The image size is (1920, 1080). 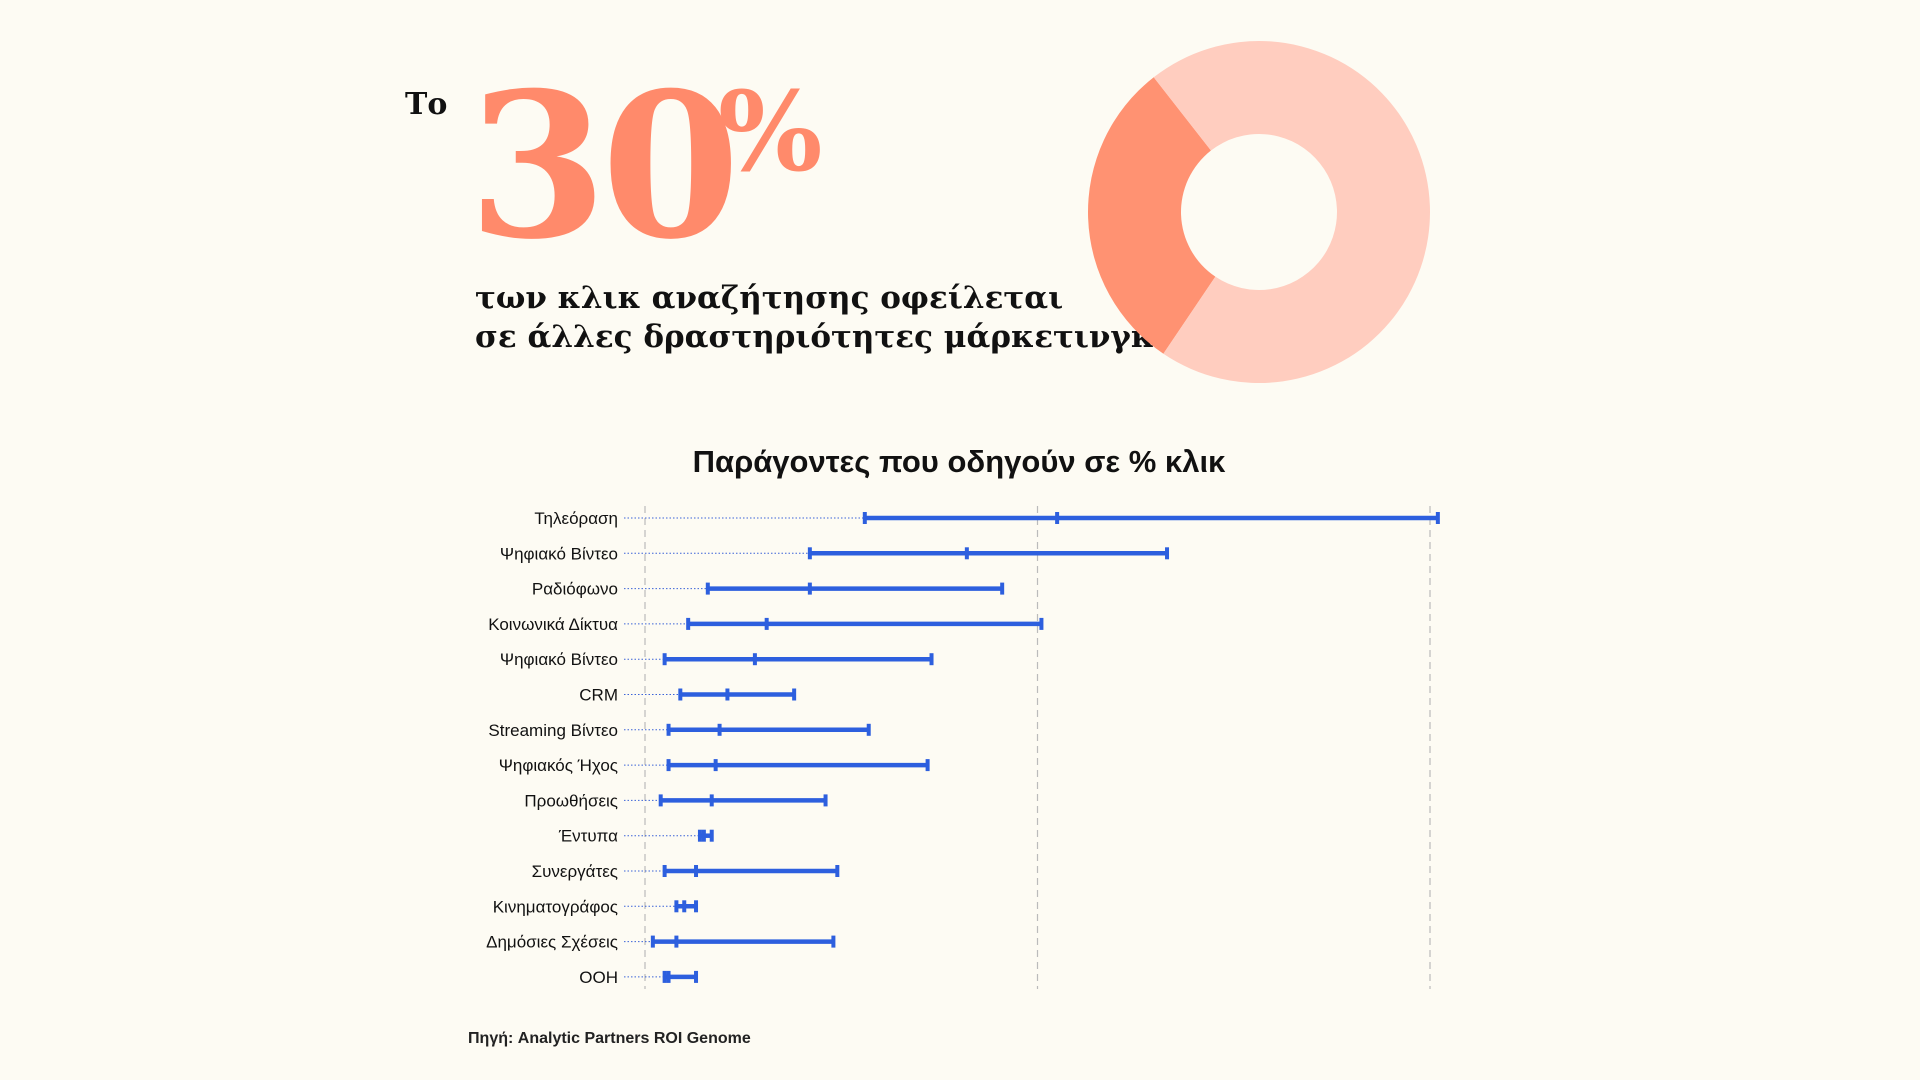 What do you see at coordinates (598, 977) in the screenshot?
I see `row-label: OOH` at bounding box center [598, 977].